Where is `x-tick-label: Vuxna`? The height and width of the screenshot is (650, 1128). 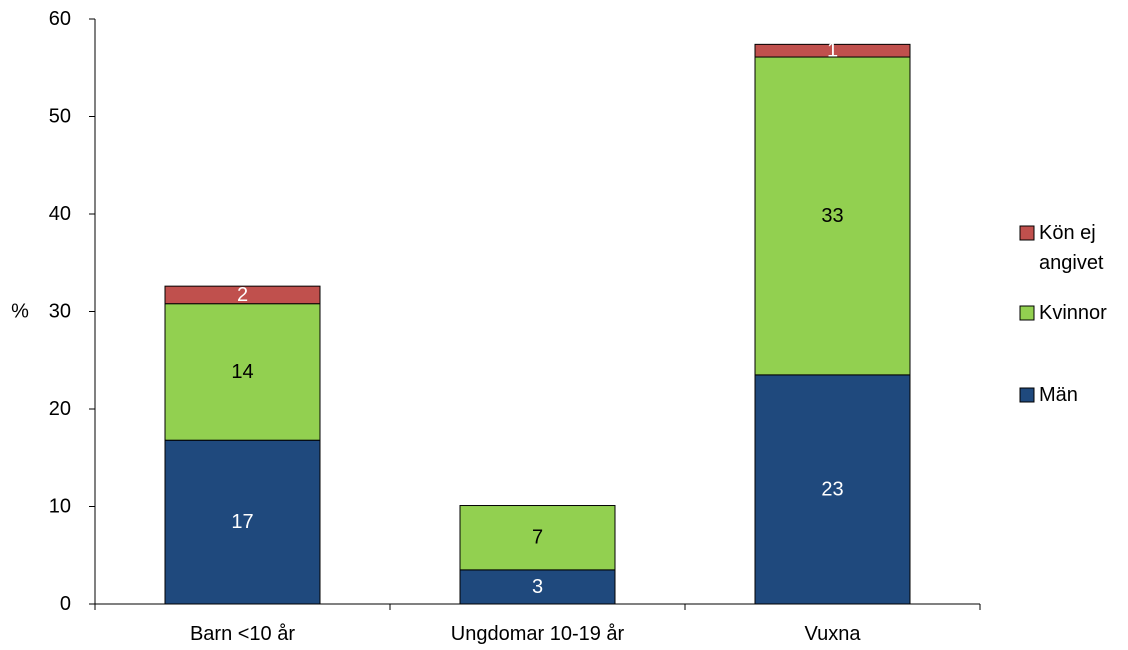
x-tick-label: Vuxna is located at coordinates (833, 634).